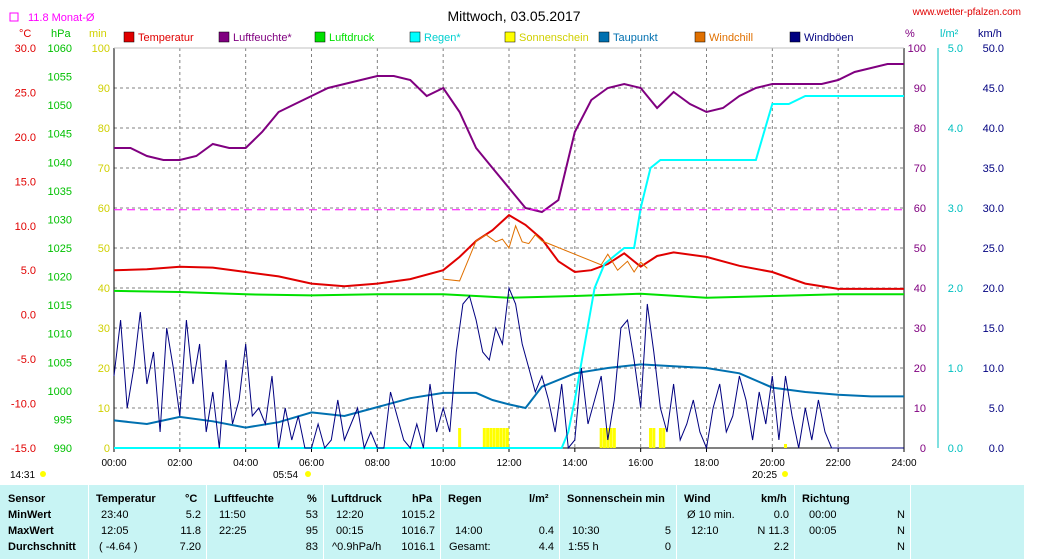 The width and height of the screenshot is (1058, 559). I want to click on sun-icon, so click(43, 474).